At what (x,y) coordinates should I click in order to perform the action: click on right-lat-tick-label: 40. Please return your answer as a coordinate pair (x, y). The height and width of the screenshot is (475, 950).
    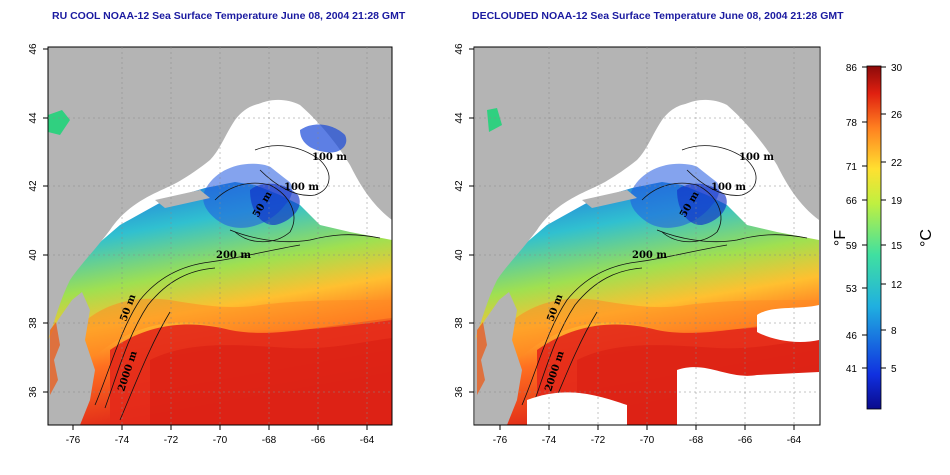
    Looking at the image, I should click on (459, 255).